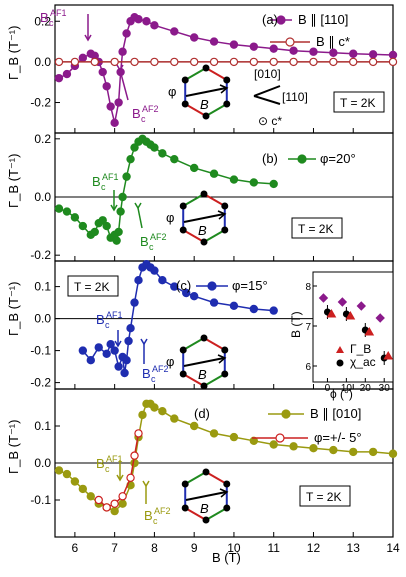 The image size is (406, 577). I want to click on temp-label-b: T = 2K, so click(315, 229).